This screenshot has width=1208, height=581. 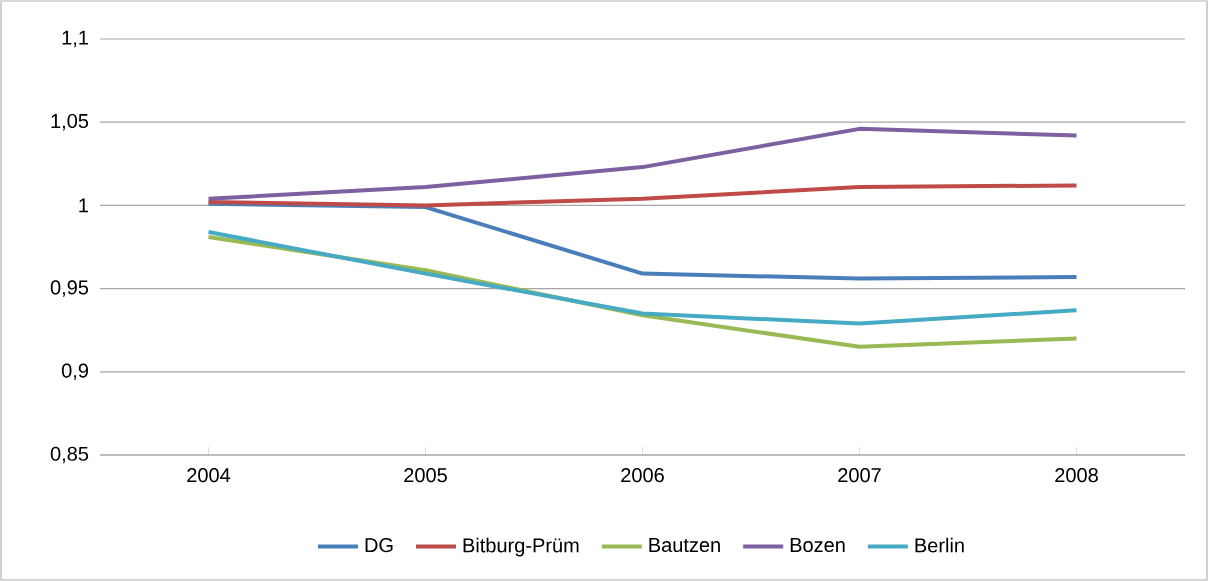 What do you see at coordinates (939, 545) in the screenshot?
I see `legend-label: Berlin` at bounding box center [939, 545].